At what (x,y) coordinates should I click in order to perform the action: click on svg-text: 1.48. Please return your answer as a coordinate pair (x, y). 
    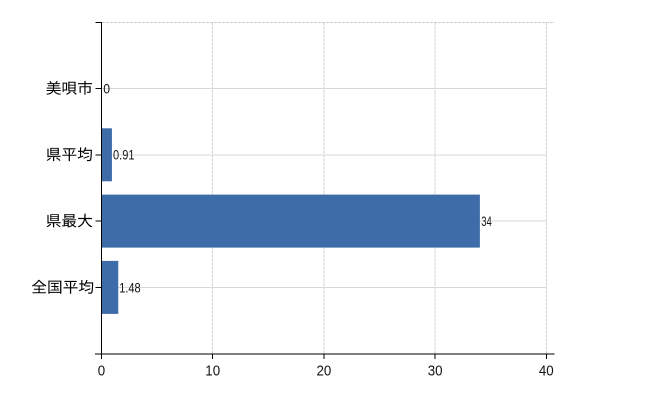
    Looking at the image, I should click on (130, 288).